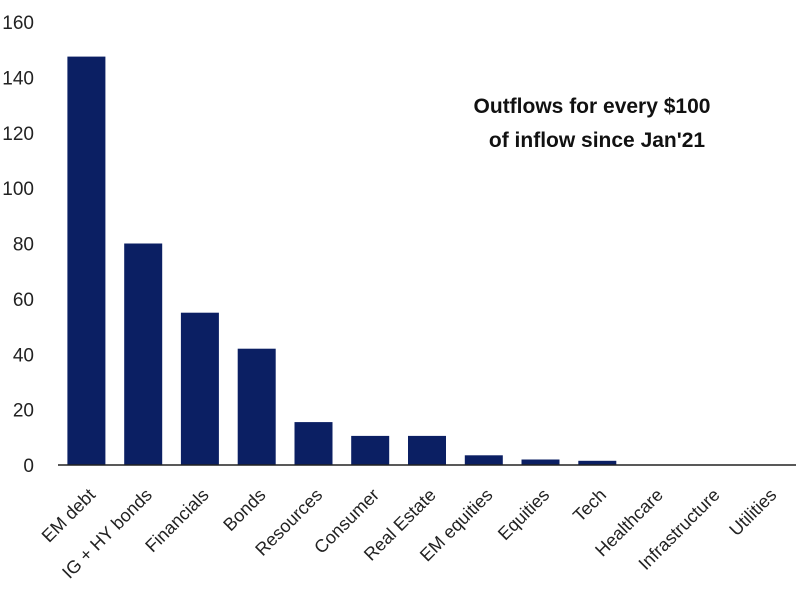  I want to click on y-tick-label: 0, so click(28, 466).